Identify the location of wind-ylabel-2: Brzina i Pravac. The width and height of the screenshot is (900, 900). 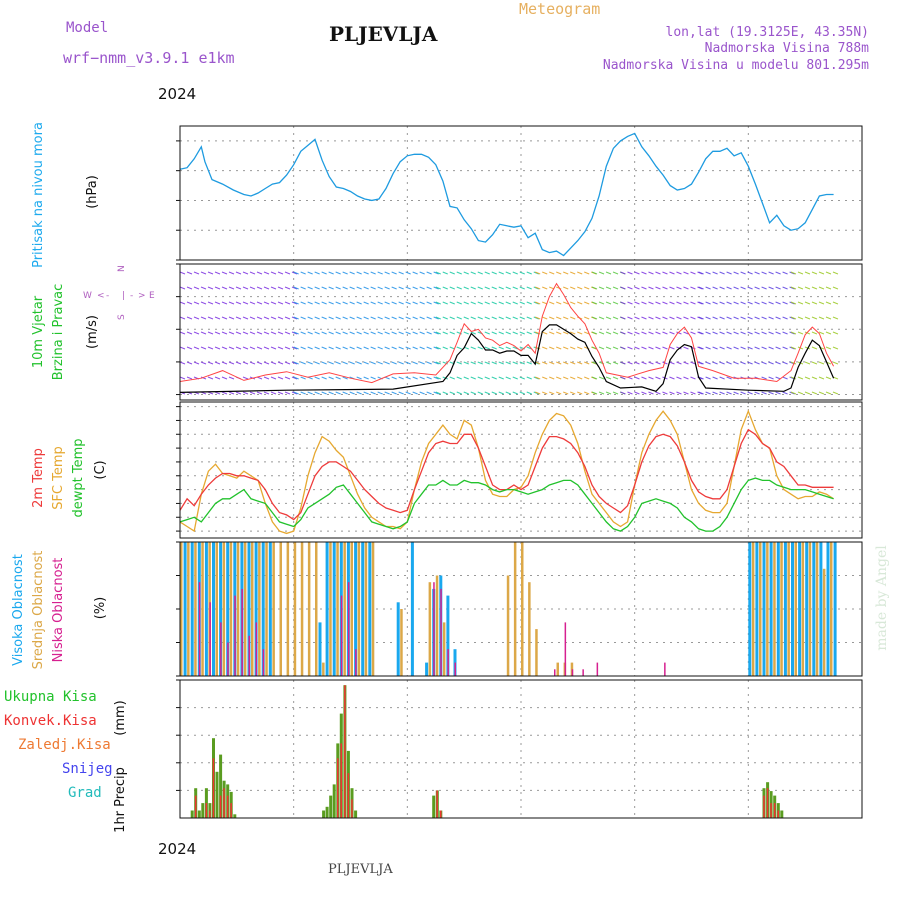
(58, 332).